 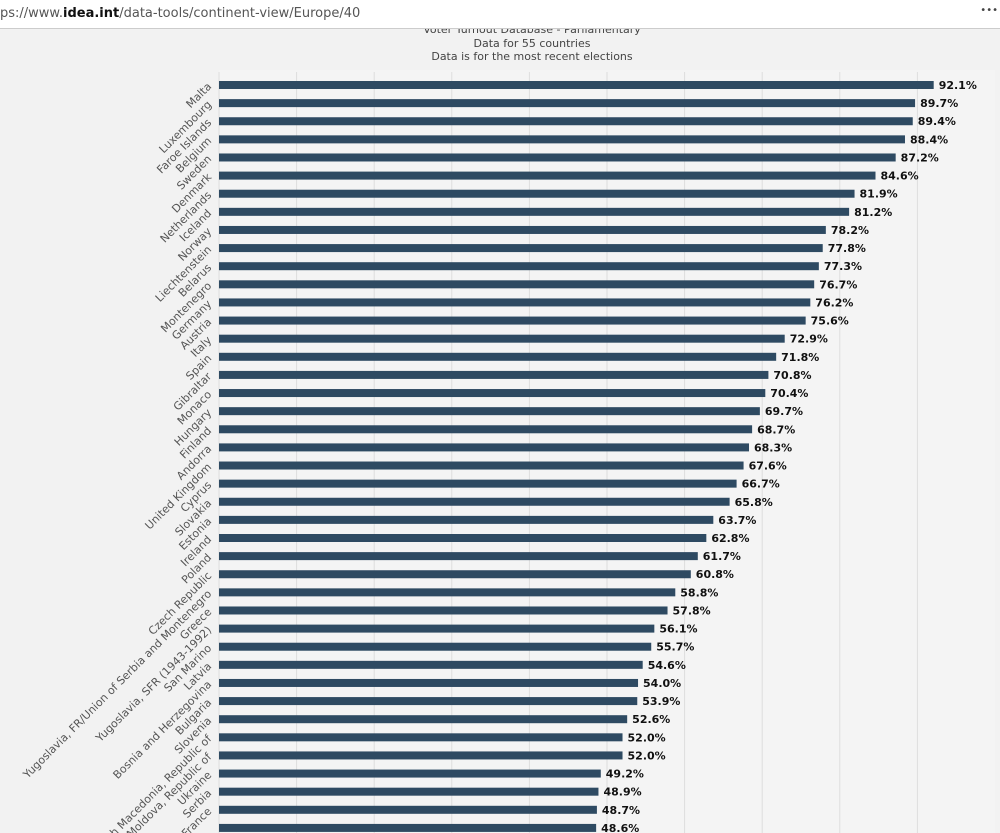 I want to click on chart-subtitle: Data for 55 countries, so click(x=532, y=43).